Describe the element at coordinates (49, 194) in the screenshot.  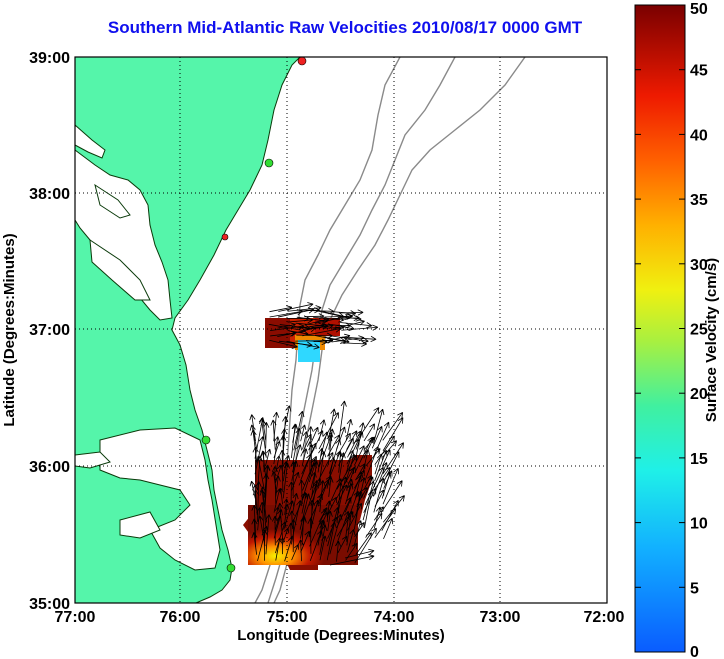
I see `y-tick-label: 38:00` at that location.